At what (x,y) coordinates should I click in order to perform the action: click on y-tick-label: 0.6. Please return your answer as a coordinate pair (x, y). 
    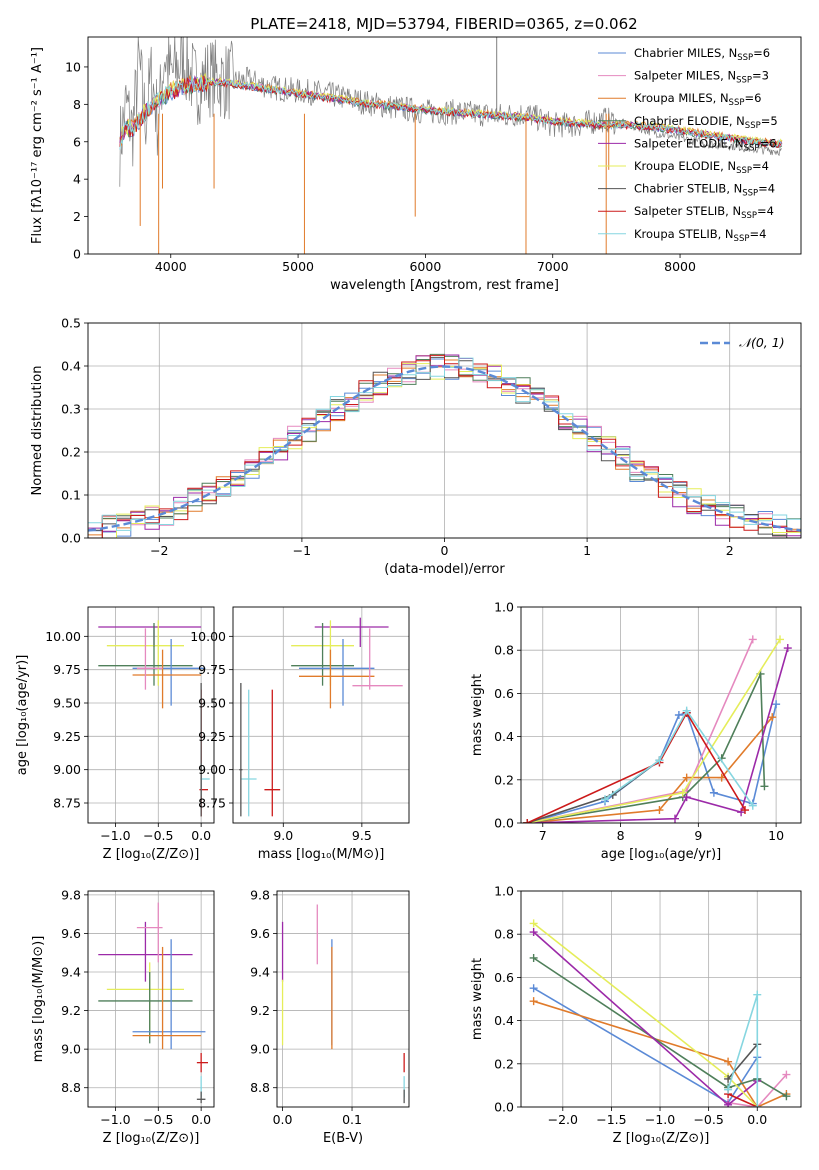
    Looking at the image, I should click on (504, 977).